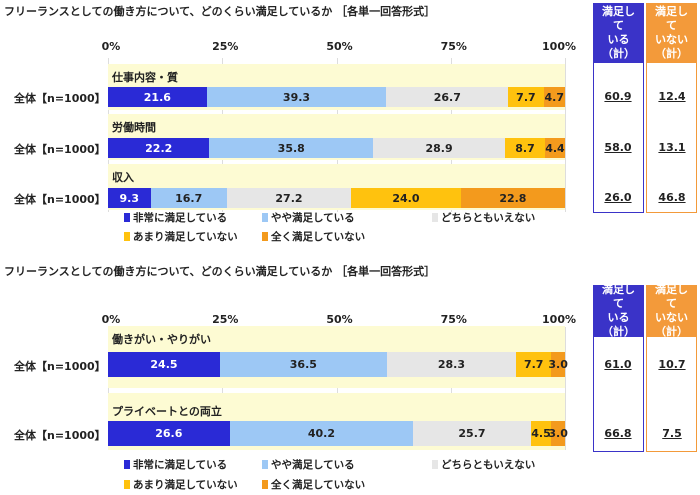  What do you see at coordinates (123, 177) in the screenshot?
I see `category-label: 収入` at bounding box center [123, 177].